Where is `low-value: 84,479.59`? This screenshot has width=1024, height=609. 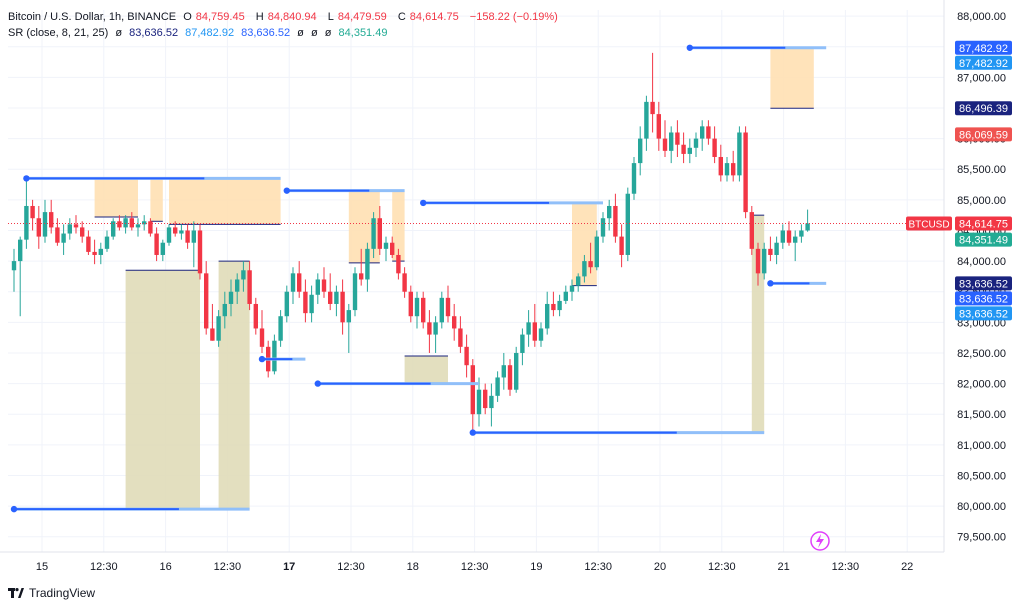 low-value: 84,479.59 is located at coordinates (362, 17).